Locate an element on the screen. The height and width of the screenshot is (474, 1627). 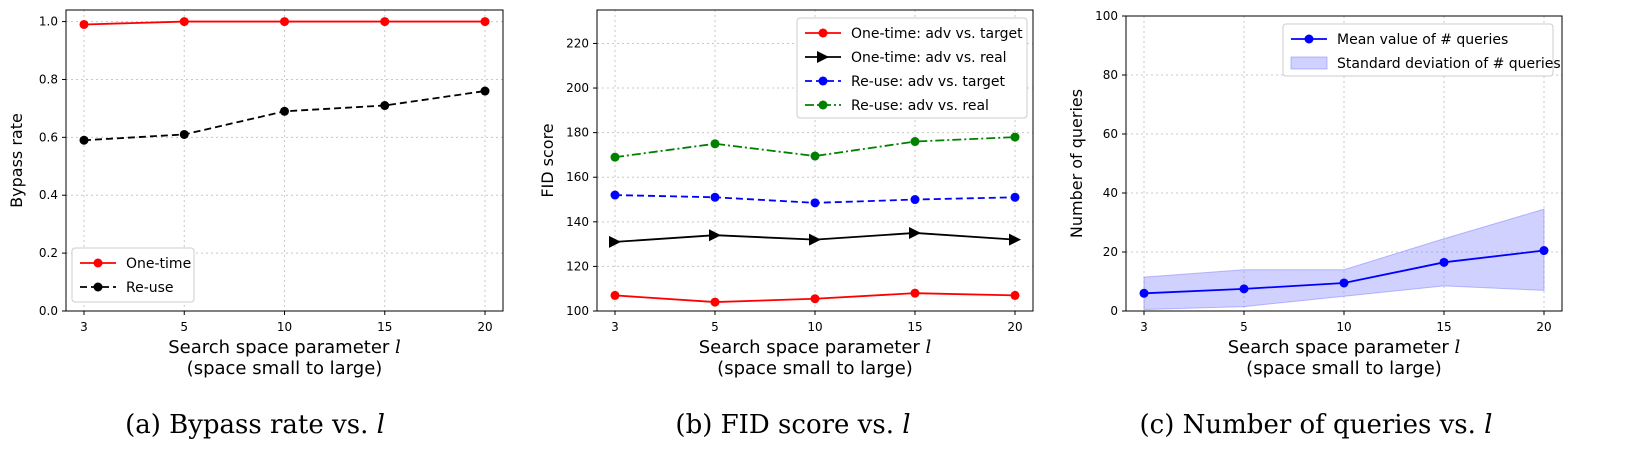
y-tick-label: 0.0 is located at coordinates (48, 311).